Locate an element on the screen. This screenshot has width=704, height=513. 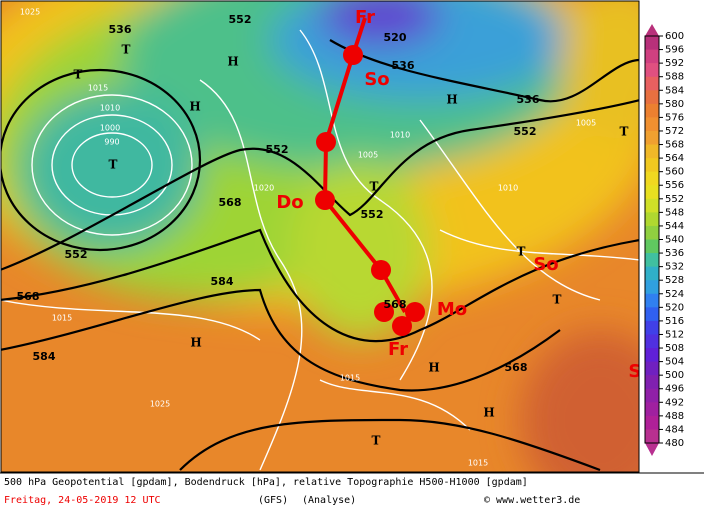
colorbar-label: 588 is located at coordinates (674, 77).